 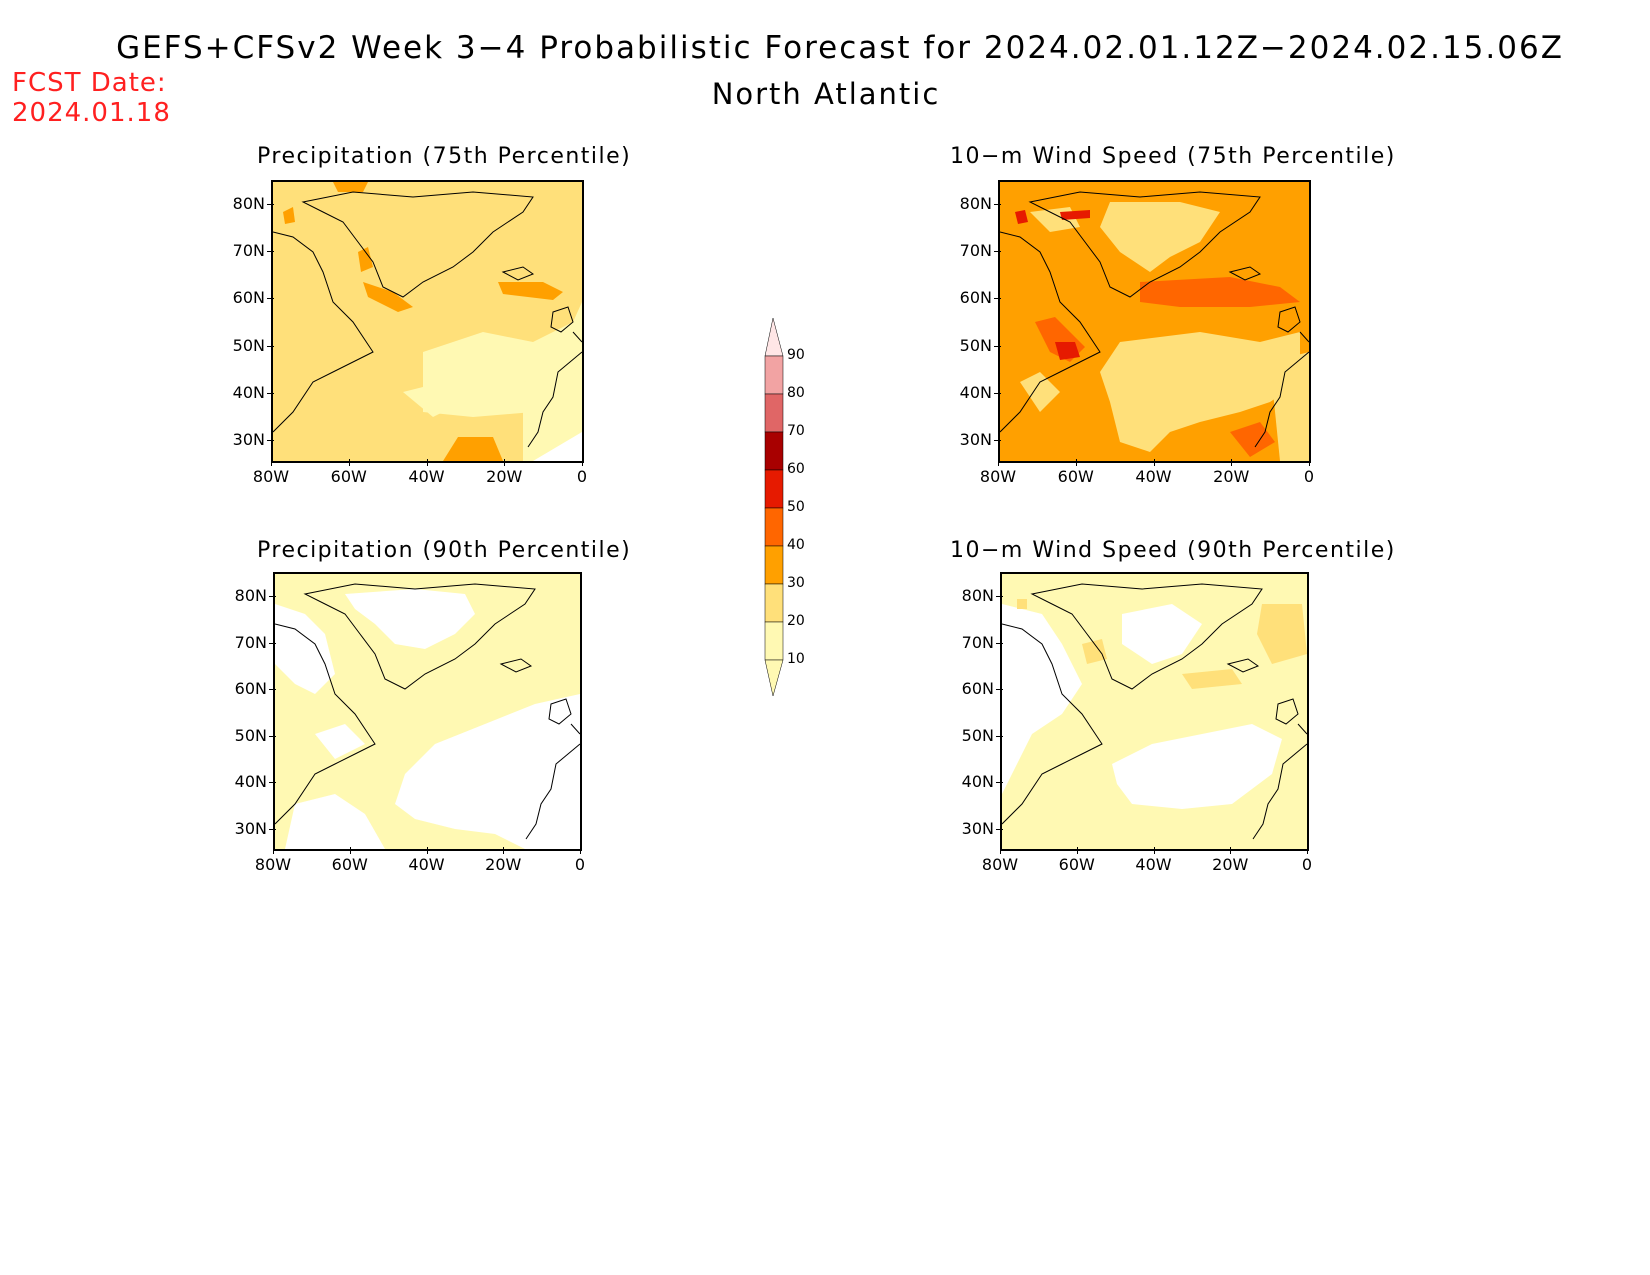 I want to click on map-wind-90-svg, so click(x=1154, y=711).